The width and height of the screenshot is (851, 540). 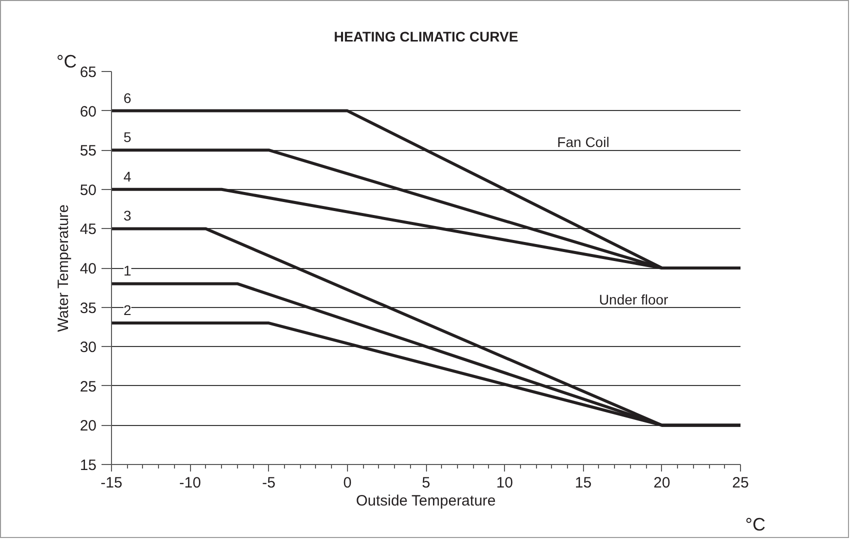 I want to click on y-tick-label: 25, so click(x=88, y=387).